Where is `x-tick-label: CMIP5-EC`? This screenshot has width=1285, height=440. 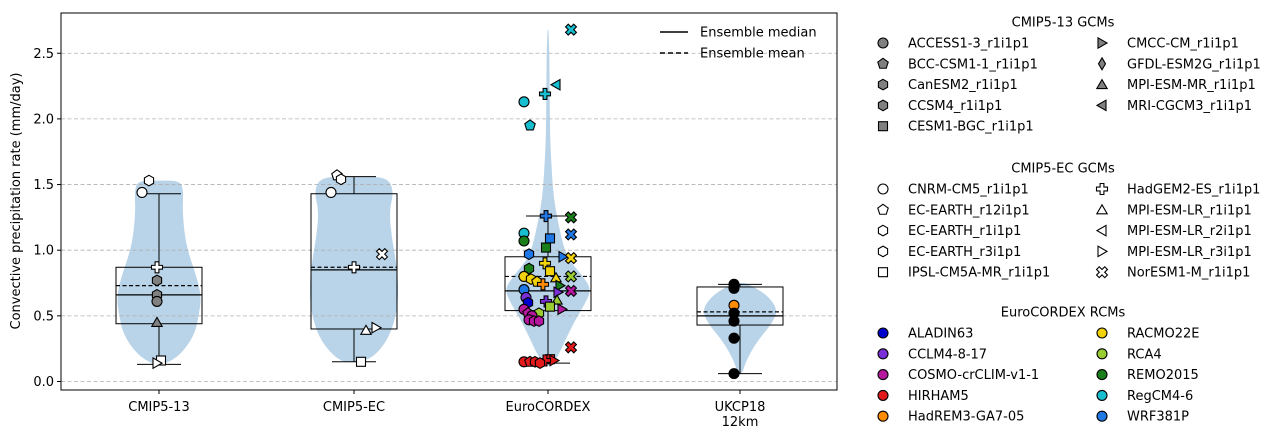 x-tick-label: CMIP5-EC is located at coordinates (354, 407).